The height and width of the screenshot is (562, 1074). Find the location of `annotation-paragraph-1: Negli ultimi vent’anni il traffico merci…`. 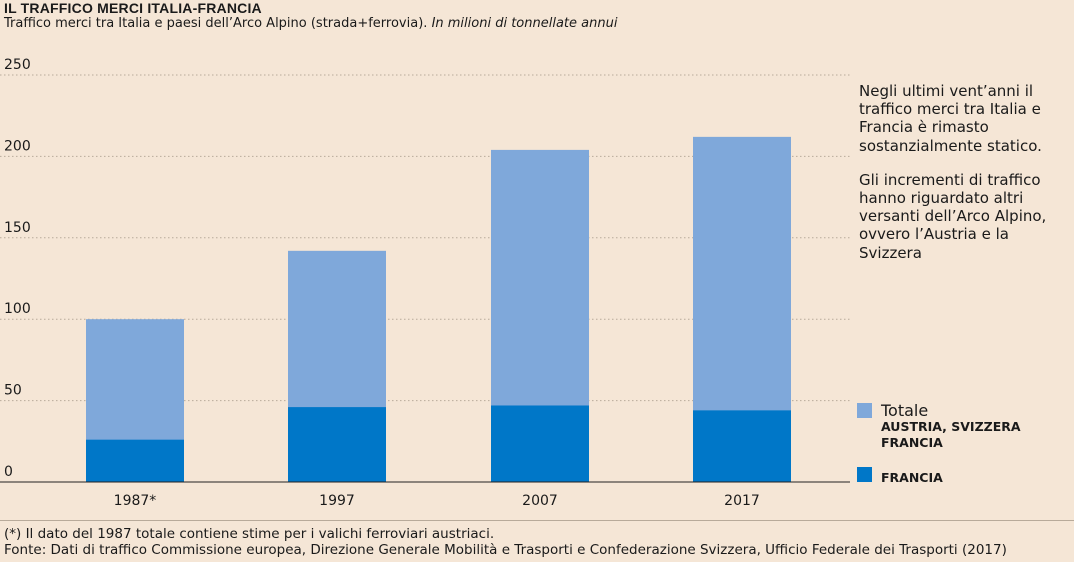

annotation-paragraph-1: Negli ultimi vent’anni il traffico merci… is located at coordinates (950, 118).